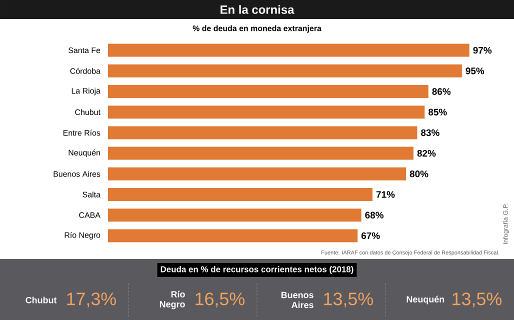 This screenshot has width=514, height=320. What do you see at coordinates (374, 215) in the screenshot?
I see `data-label: 68%` at bounding box center [374, 215].